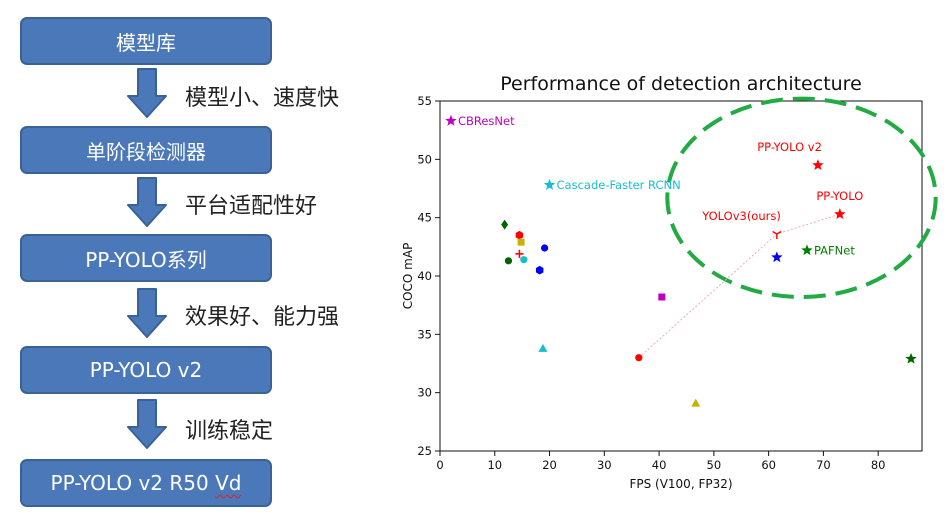 Image resolution: width=952 pixels, height=528 pixels. I want to click on flow-step-one-stage-detector: 单阶段检测器, so click(146, 150).